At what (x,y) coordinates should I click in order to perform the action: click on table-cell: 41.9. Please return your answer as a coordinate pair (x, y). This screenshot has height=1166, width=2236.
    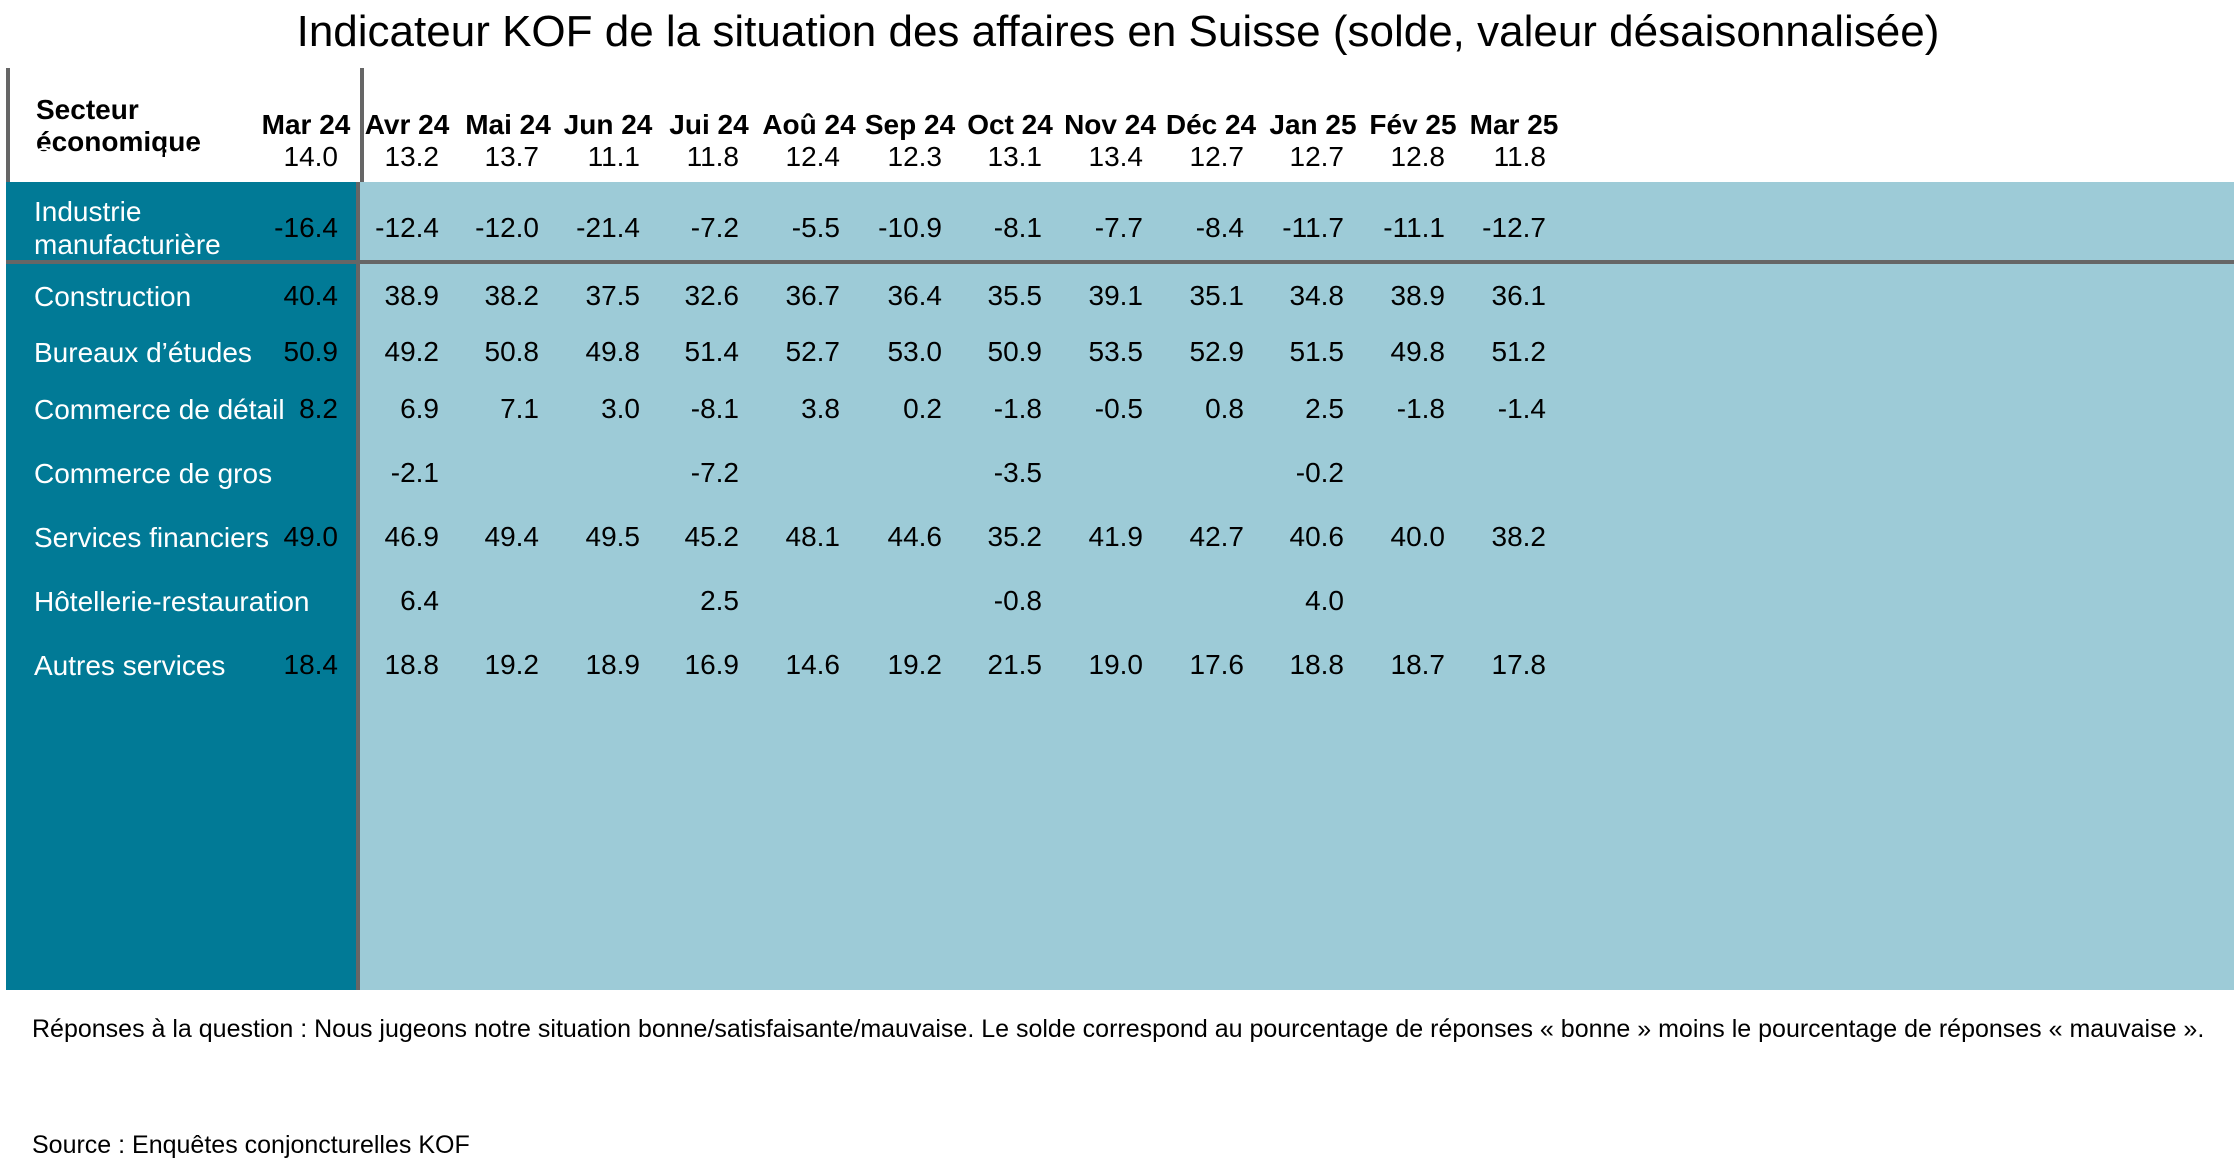
    Looking at the image, I should click on (1116, 536).